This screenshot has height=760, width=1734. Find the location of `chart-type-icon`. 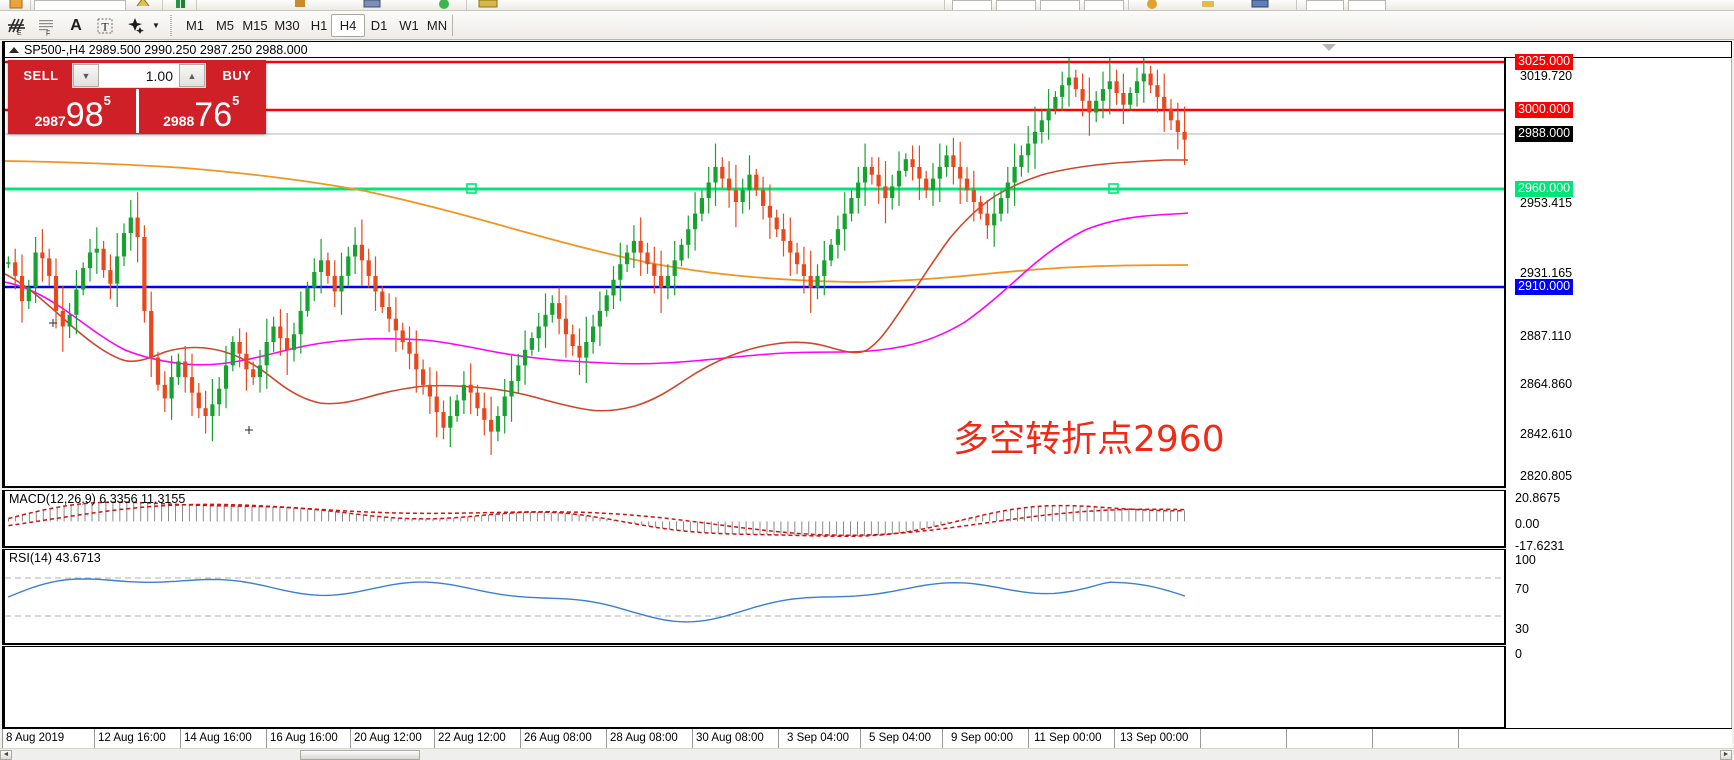

chart-type-icon is located at coordinates (488, 5).